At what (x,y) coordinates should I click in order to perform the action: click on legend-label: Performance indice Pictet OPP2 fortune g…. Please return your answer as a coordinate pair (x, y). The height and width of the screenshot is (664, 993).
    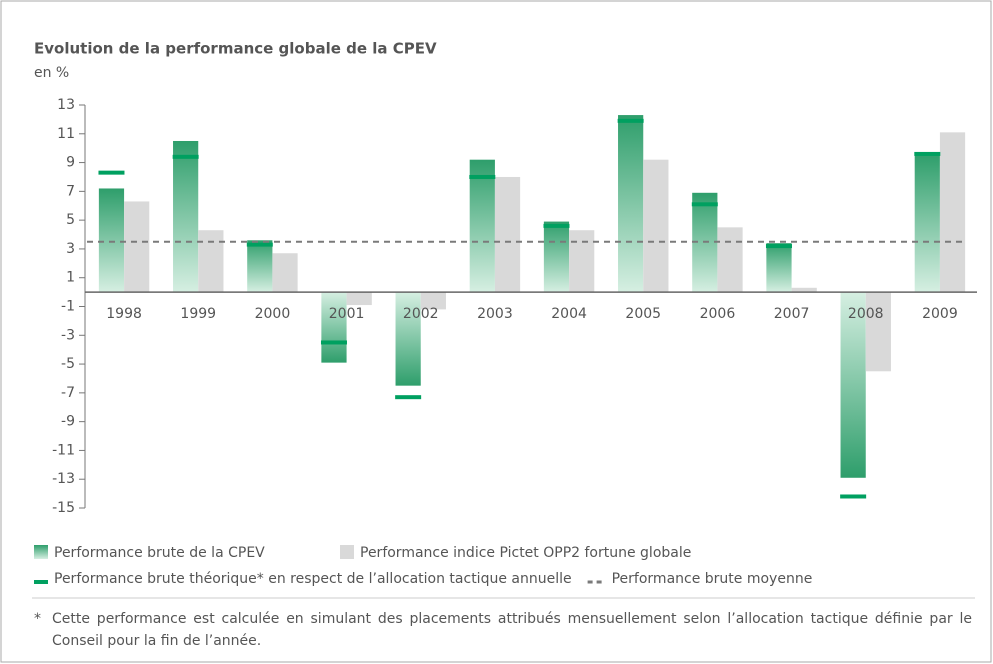
    Looking at the image, I should click on (525, 553).